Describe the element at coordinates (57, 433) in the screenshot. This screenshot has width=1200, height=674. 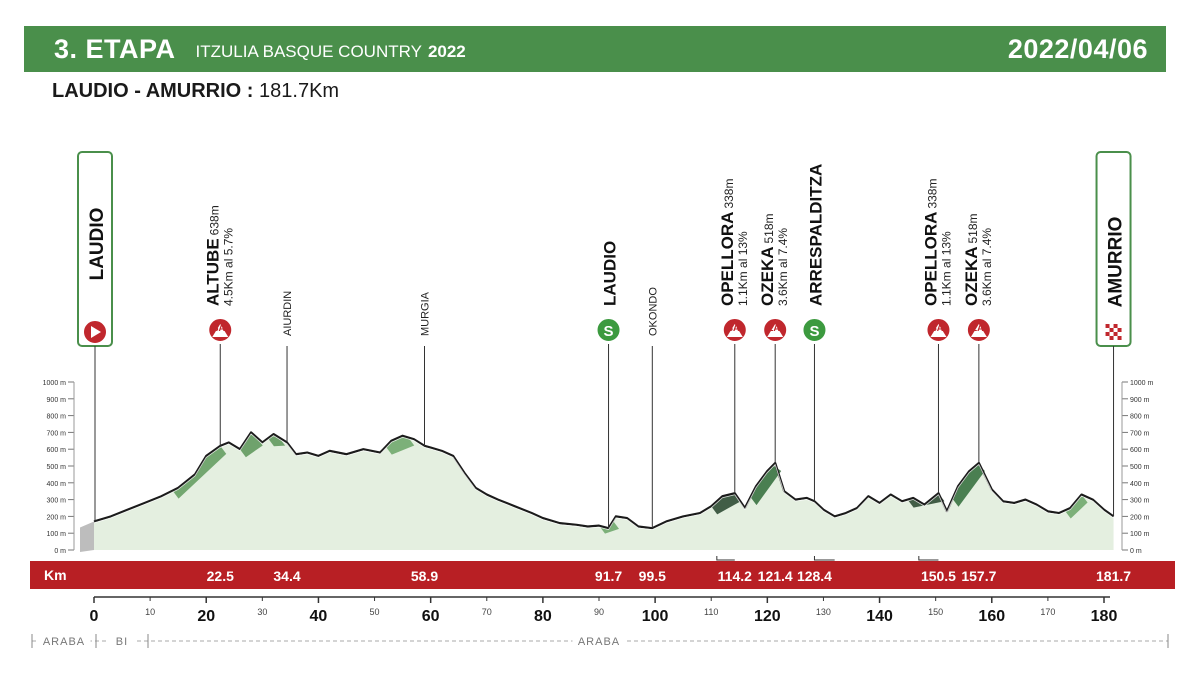
I see `y-tick-label-left: 700 m` at that location.